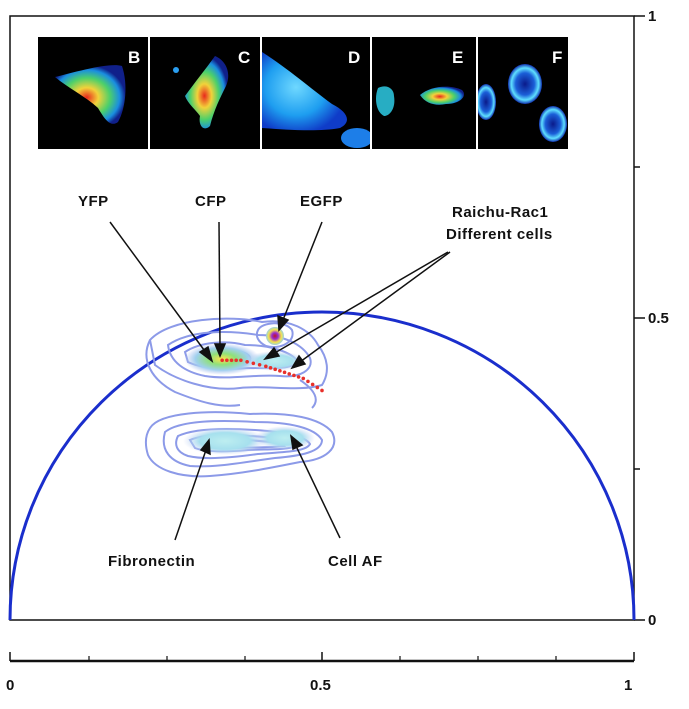 This screenshot has width=689, height=709. I want to click on label-fibronectin: Fibronectin, so click(151, 561).